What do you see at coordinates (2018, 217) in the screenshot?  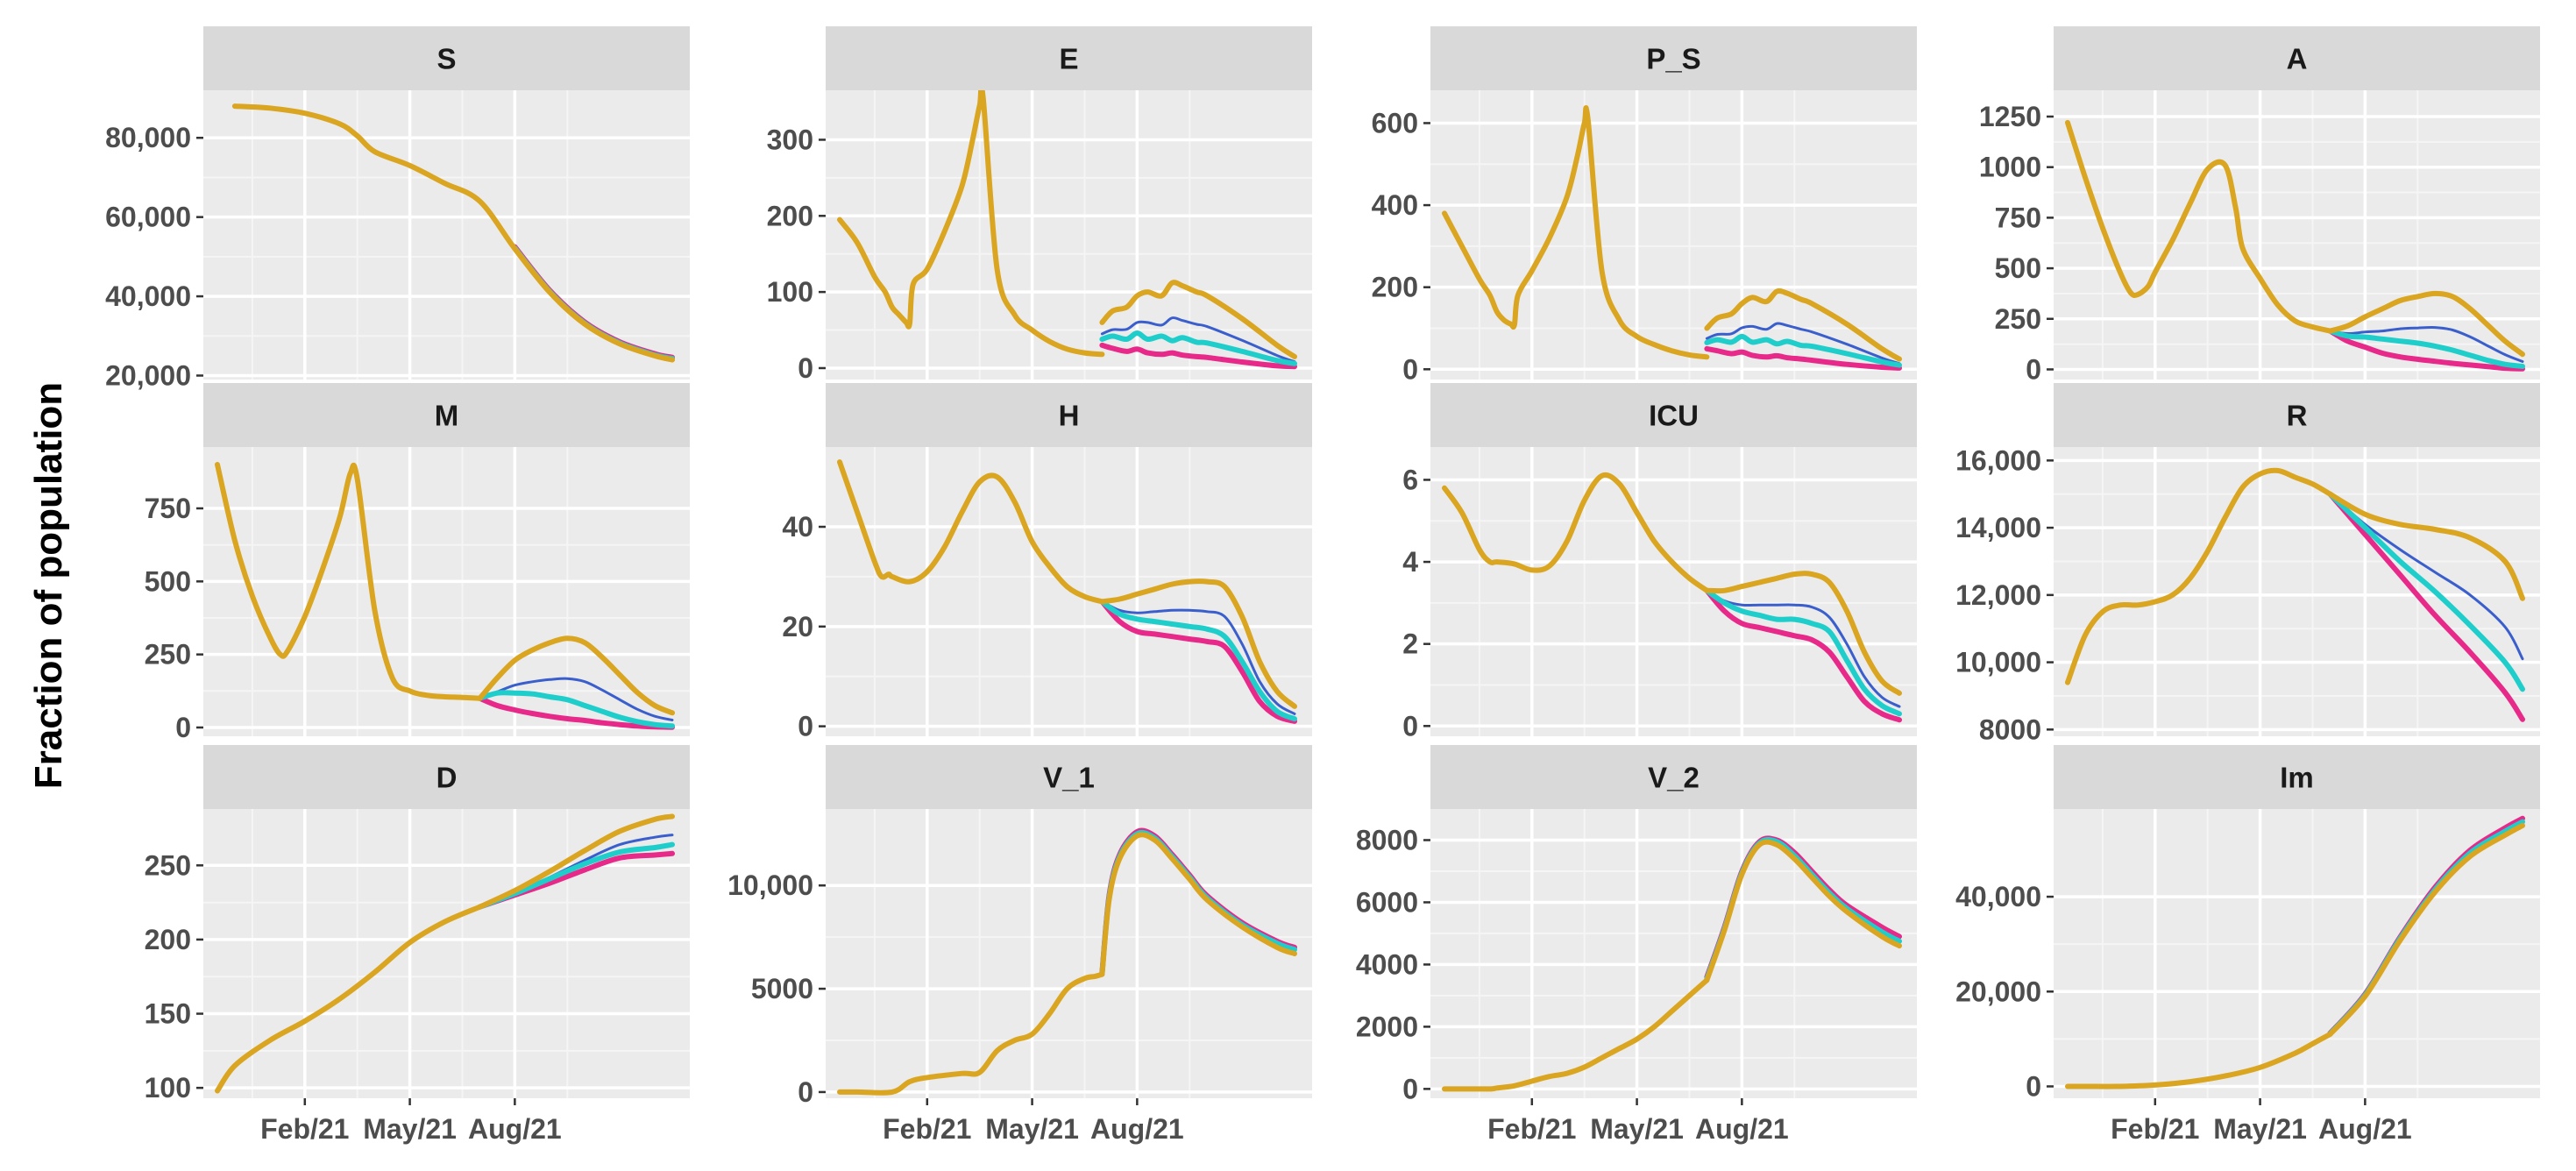 I see `y-tick-label: 750` at bounding box center [2018, 217].